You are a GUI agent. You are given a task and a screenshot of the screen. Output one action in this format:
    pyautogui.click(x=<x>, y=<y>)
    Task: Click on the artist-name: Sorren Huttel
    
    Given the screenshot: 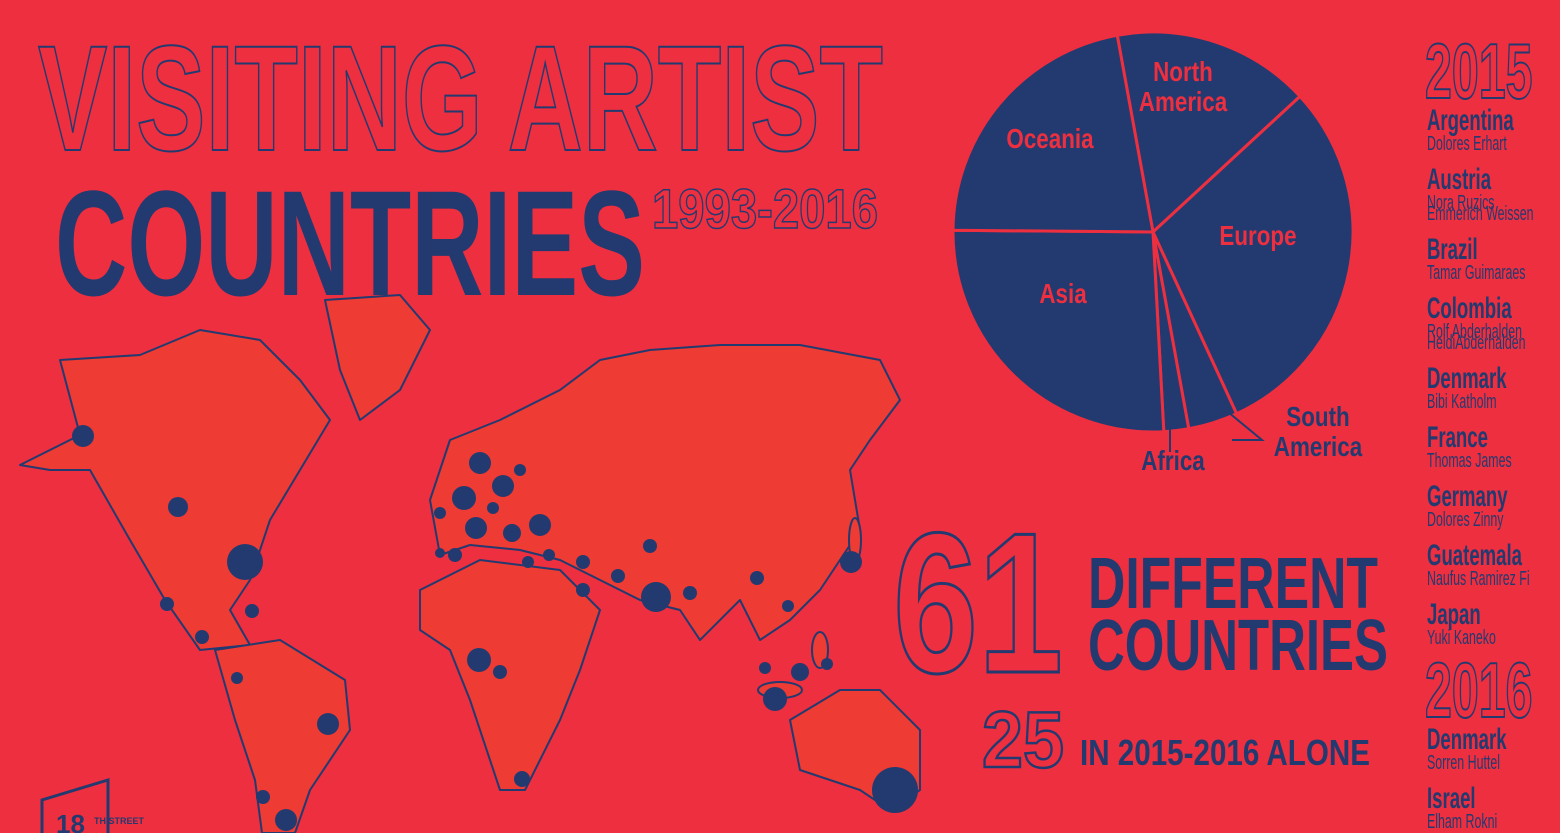 What is the action you would take?
    pyautogui.click(x=1463, y=762)
    